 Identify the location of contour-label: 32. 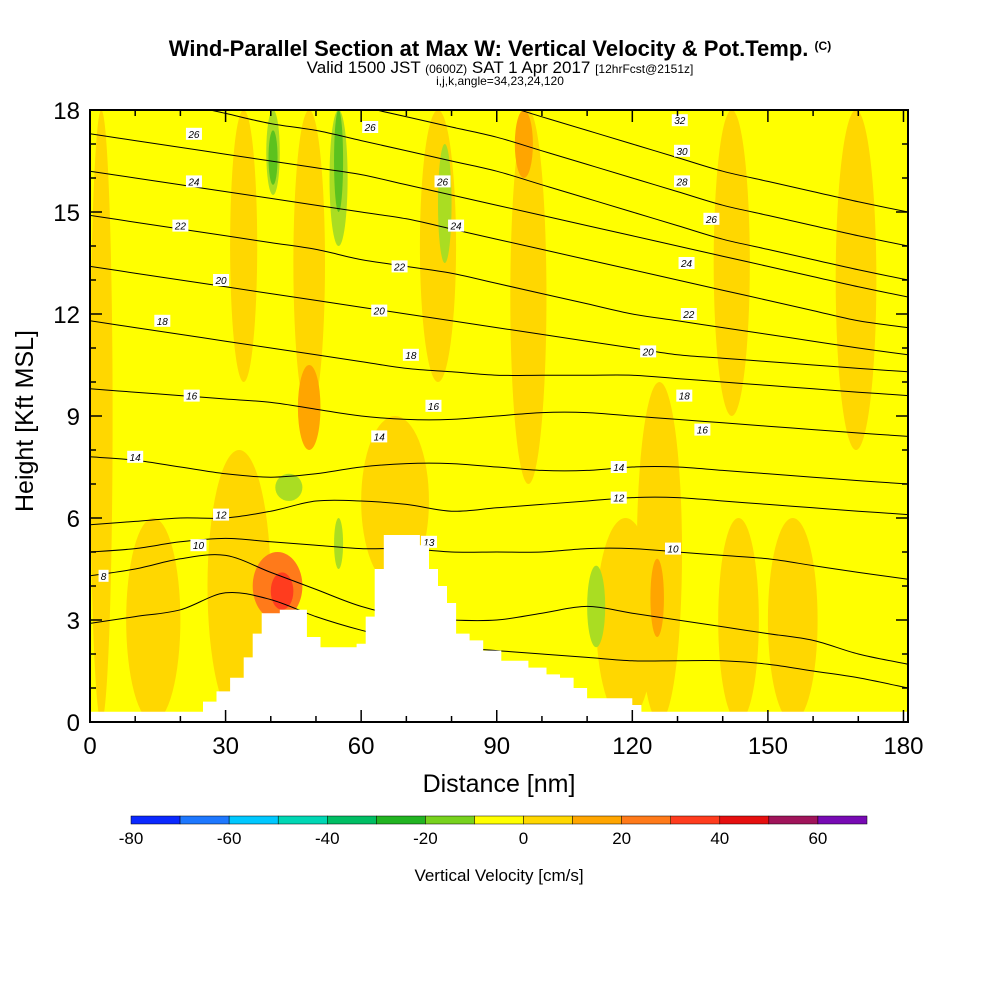
(680, 121).